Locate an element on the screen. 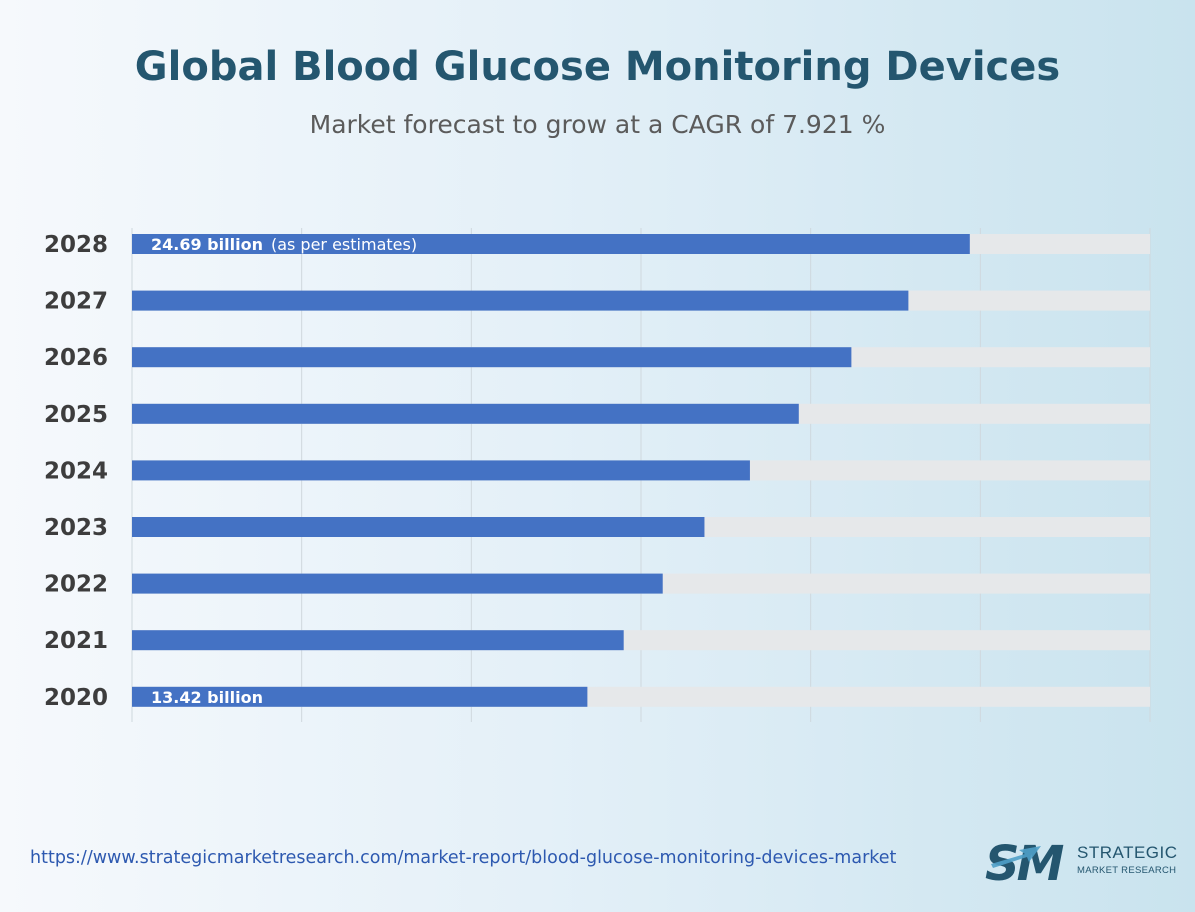  logo-line-1: STRATEGIC is located at coordinates (1127, 852).